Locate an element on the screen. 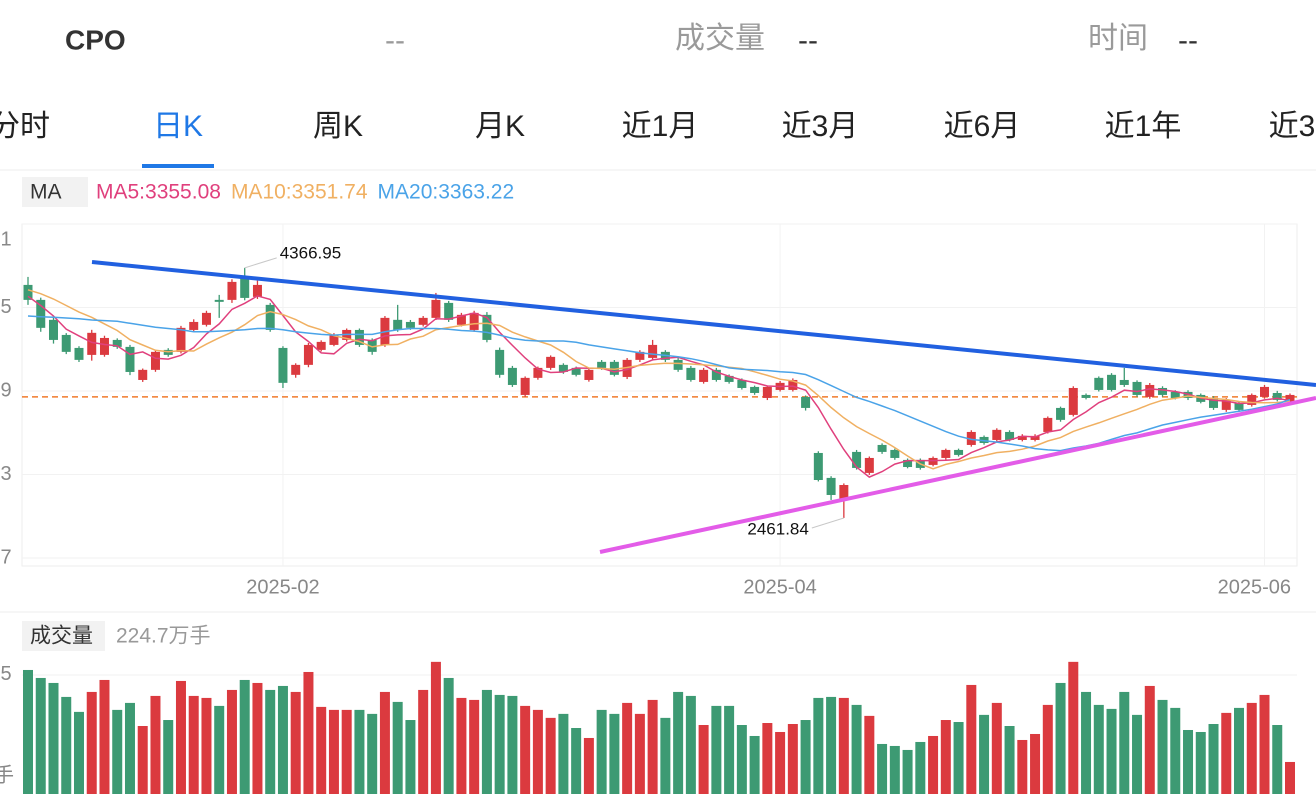 Image resolution: width=1316 pixels, height=802 pixels. tab: 近1月 is located at coordinates (660, 126).